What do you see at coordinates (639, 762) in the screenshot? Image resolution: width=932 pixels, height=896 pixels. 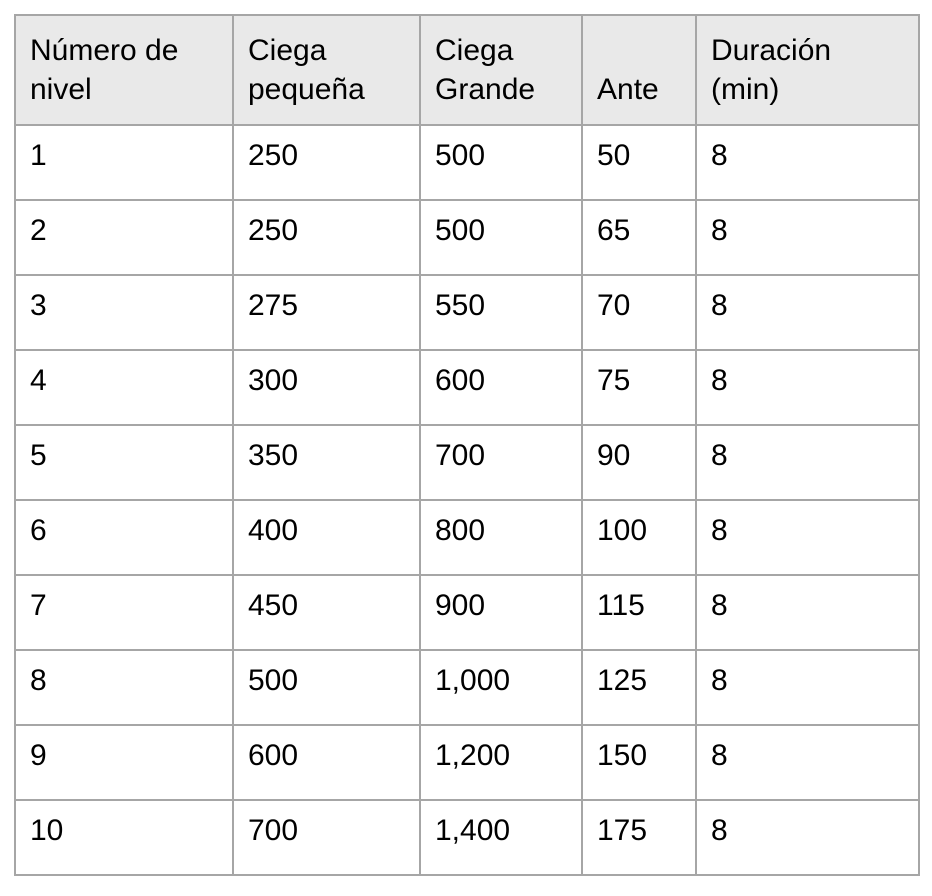 I see `table-cell: 150` at bounding box center [639, 762].